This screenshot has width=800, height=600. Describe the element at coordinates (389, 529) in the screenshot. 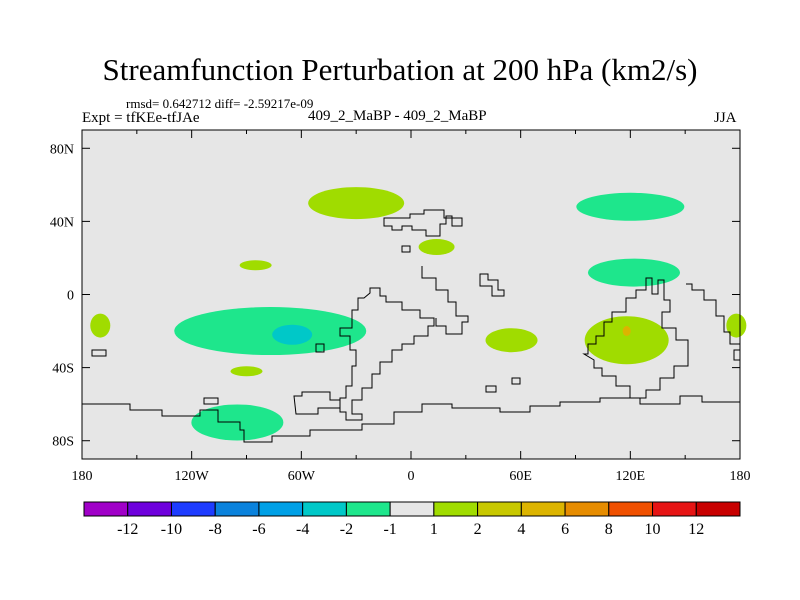

I see `colorbar-label: -1` at that location.